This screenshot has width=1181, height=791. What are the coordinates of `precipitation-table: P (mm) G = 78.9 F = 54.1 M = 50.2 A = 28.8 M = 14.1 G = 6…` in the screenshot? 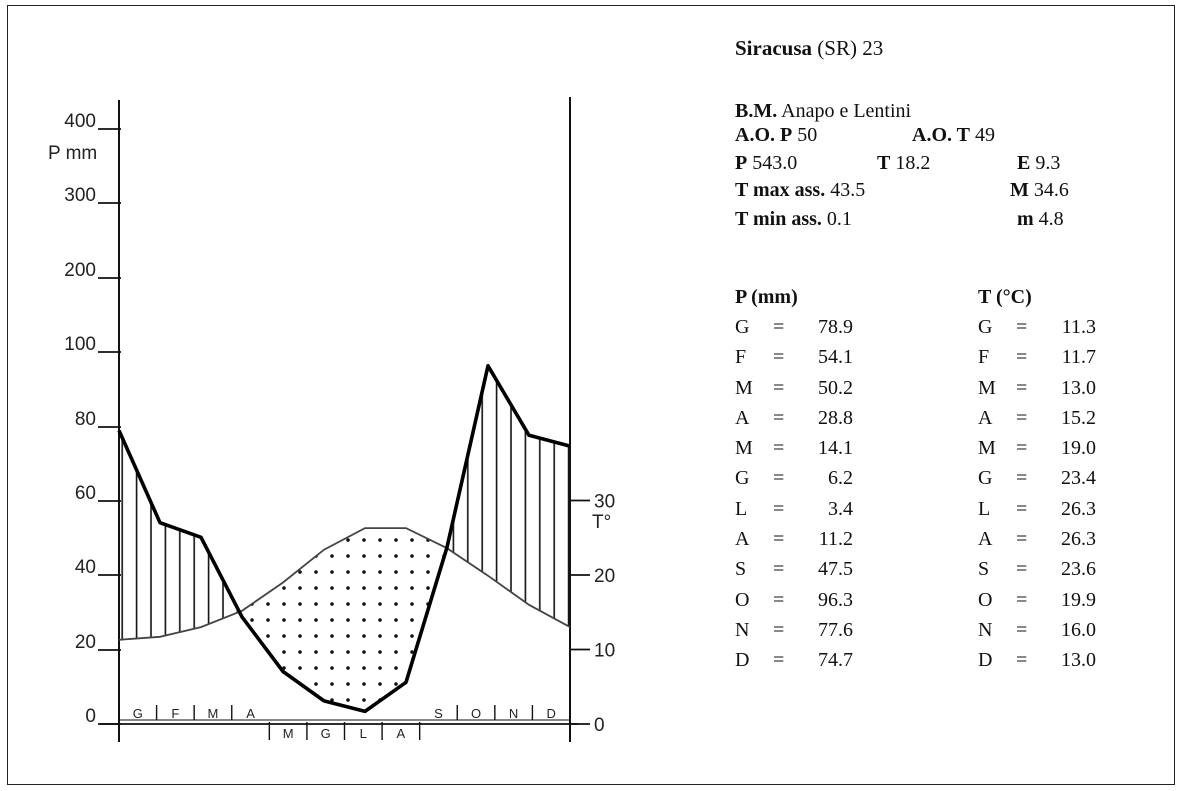 It's located at (794, 479).